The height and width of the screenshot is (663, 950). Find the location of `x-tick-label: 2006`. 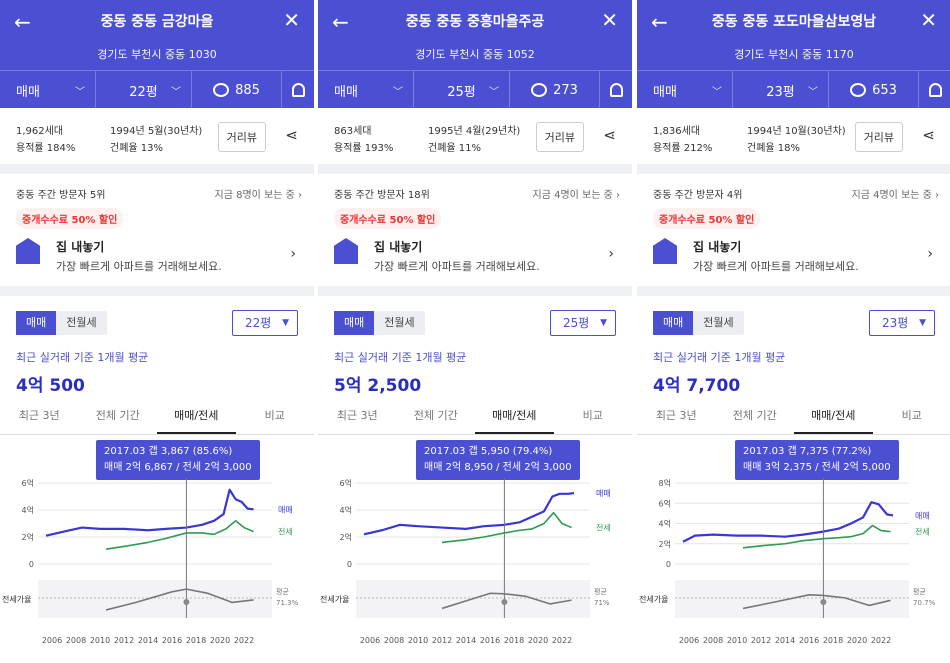

x-tick-label: 2006 is located at coordinates (52, 640).